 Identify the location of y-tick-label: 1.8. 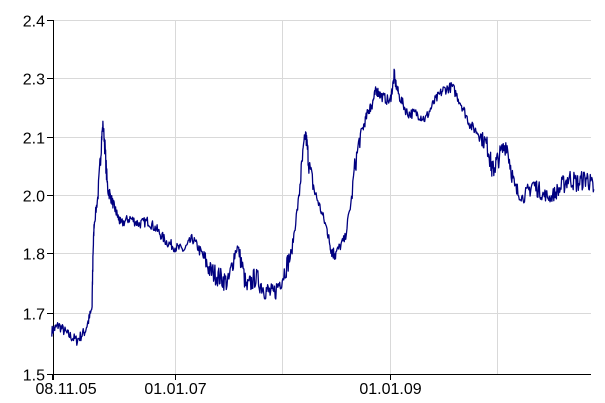
(34, 255).